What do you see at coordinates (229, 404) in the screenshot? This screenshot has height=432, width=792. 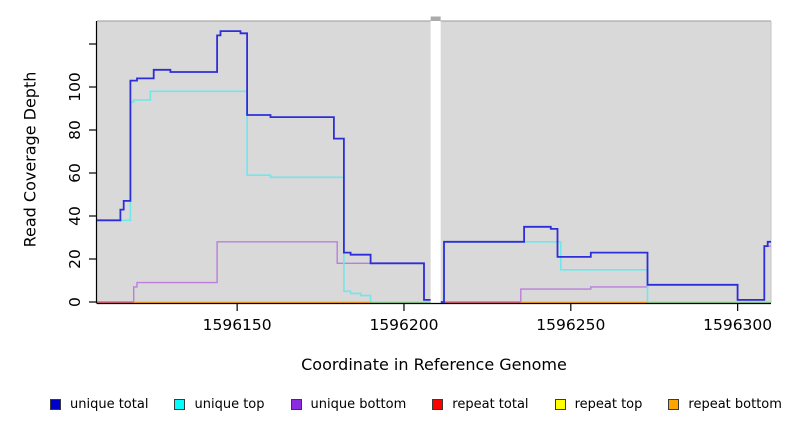 I see `legend-label: unique top` at bounding box center [229, 404].